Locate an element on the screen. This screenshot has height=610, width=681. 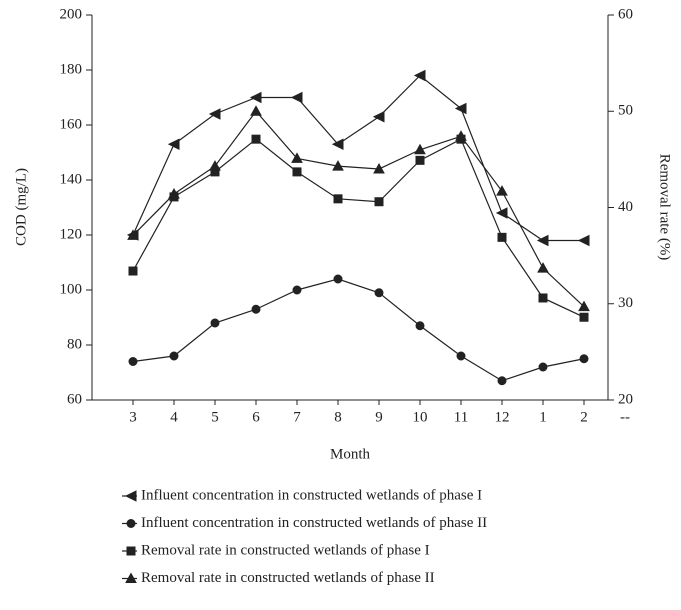
y2-tick-label: 30 is located at coordinates (625, 303).